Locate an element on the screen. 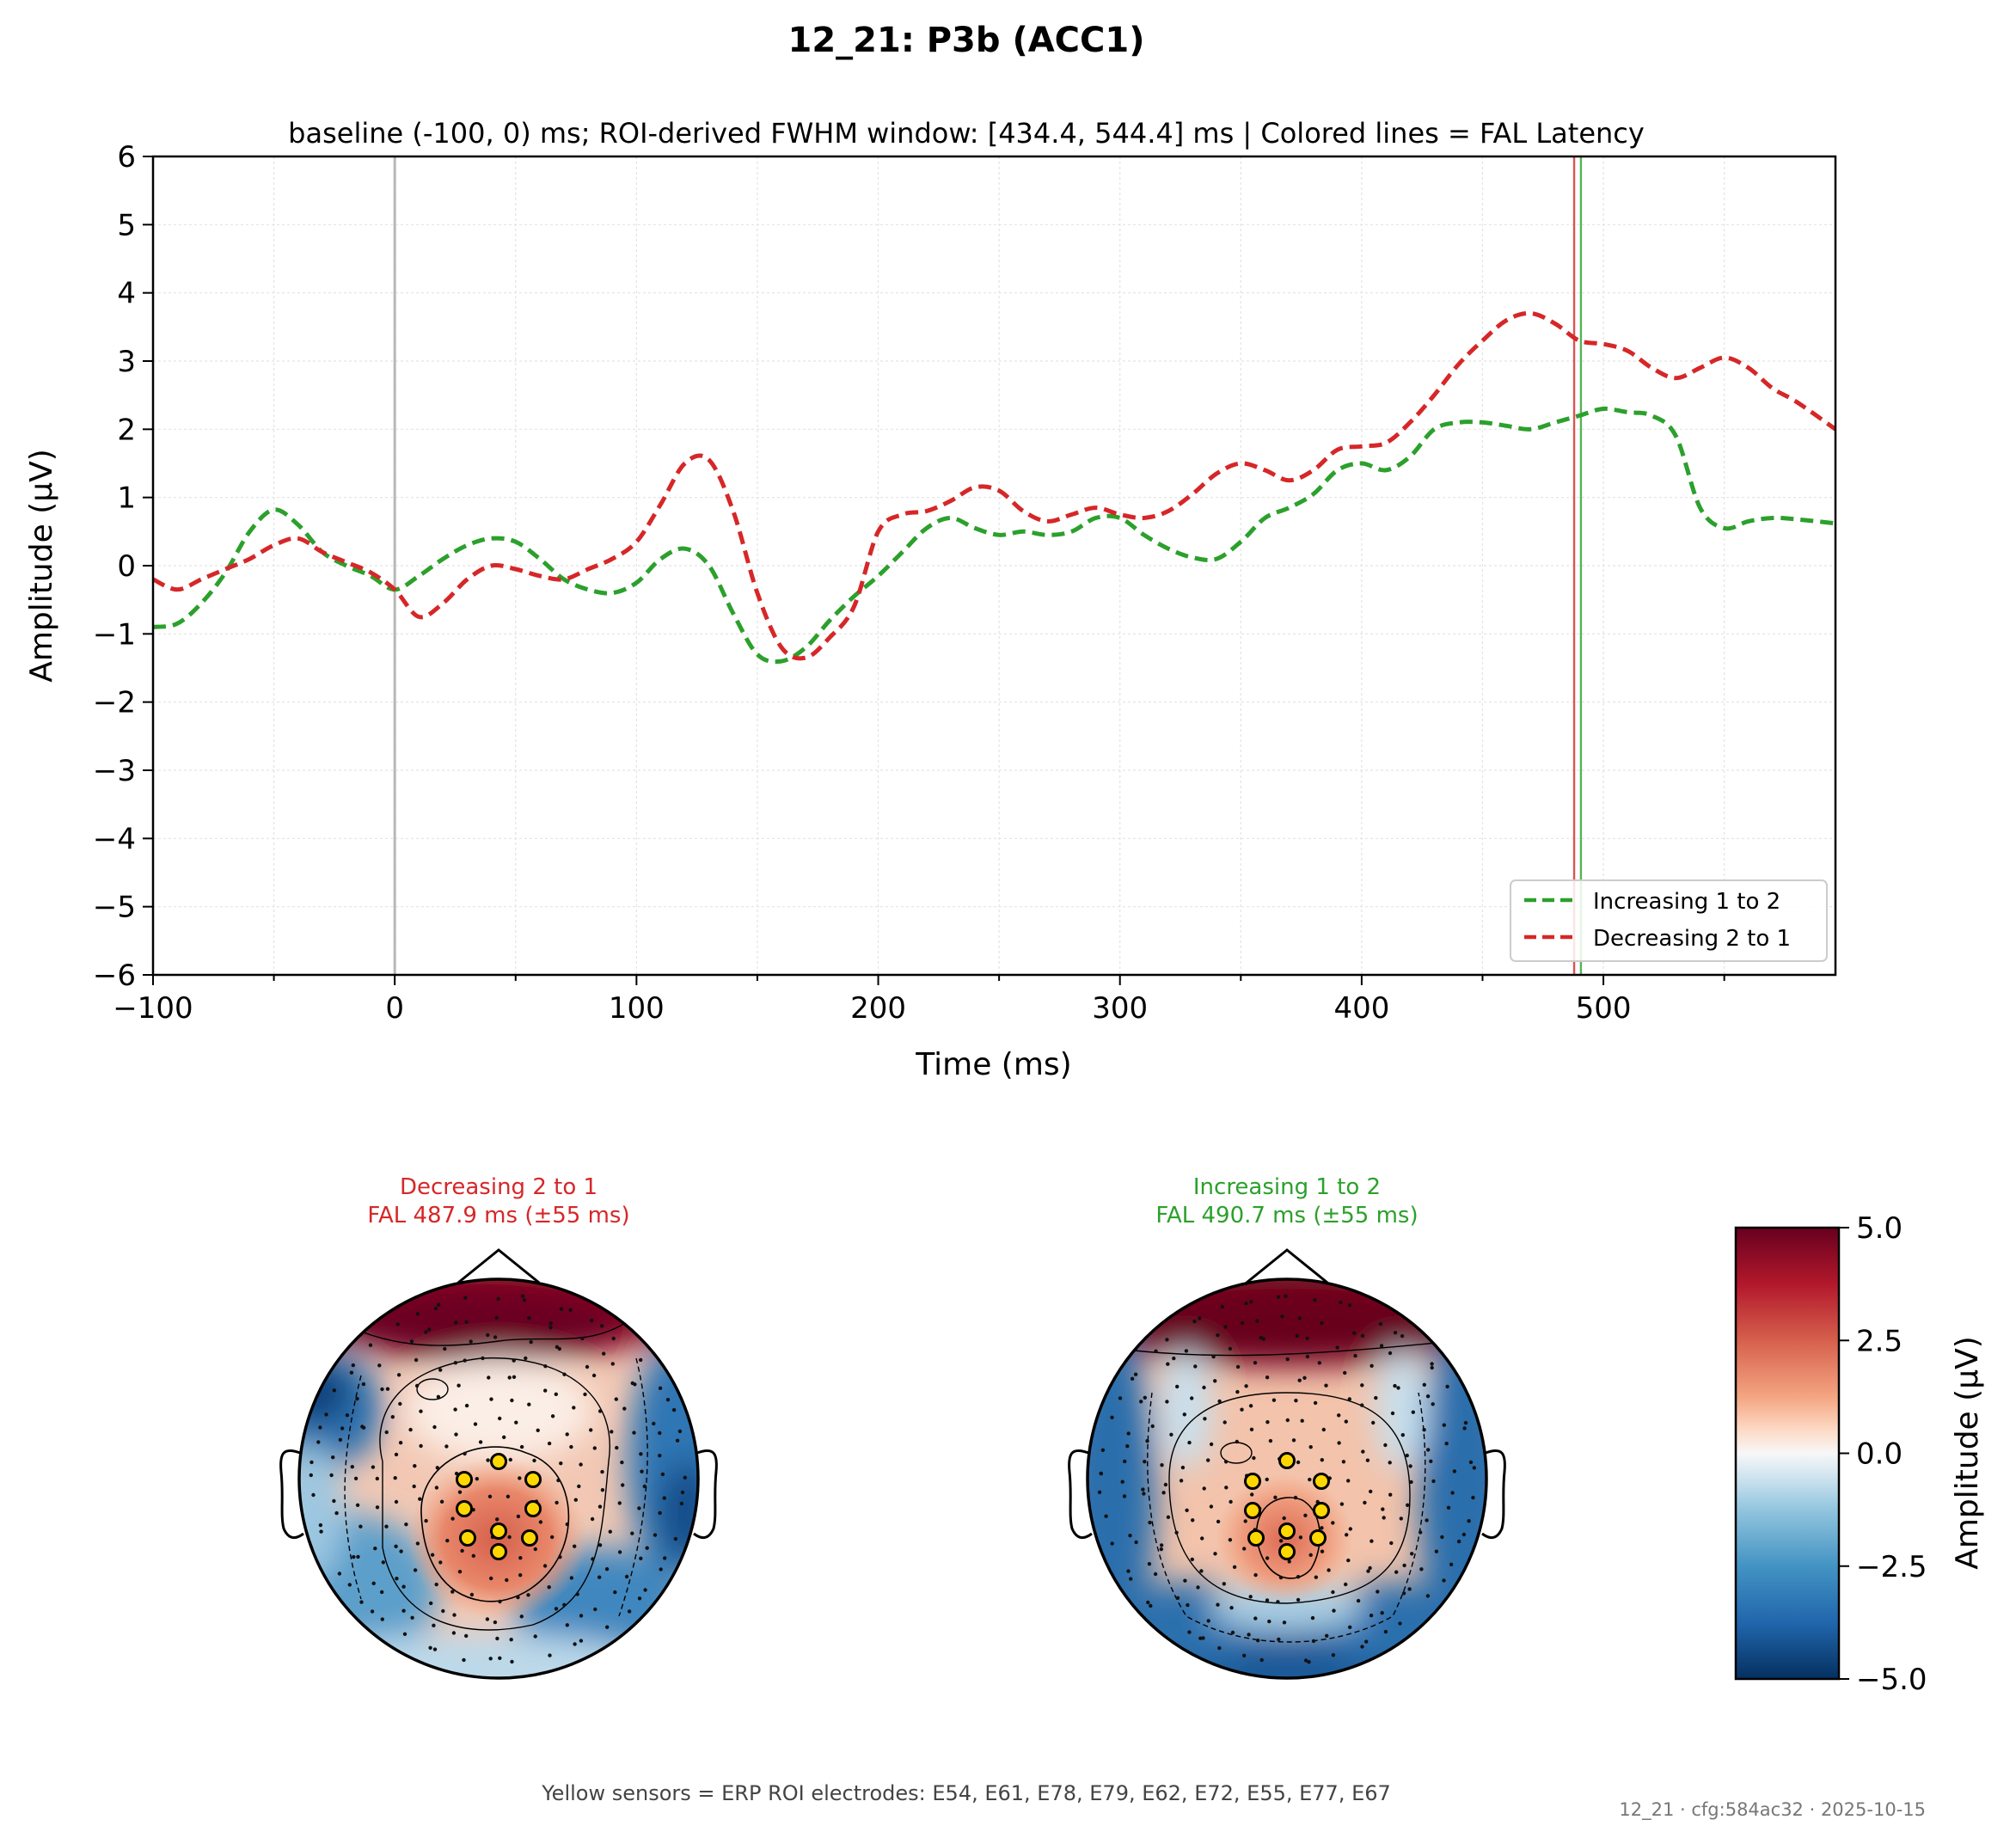 The width and height of the screenshot is (2016, 1838). topomap-decreasing-sensors is located at coordinates (498, 1479).